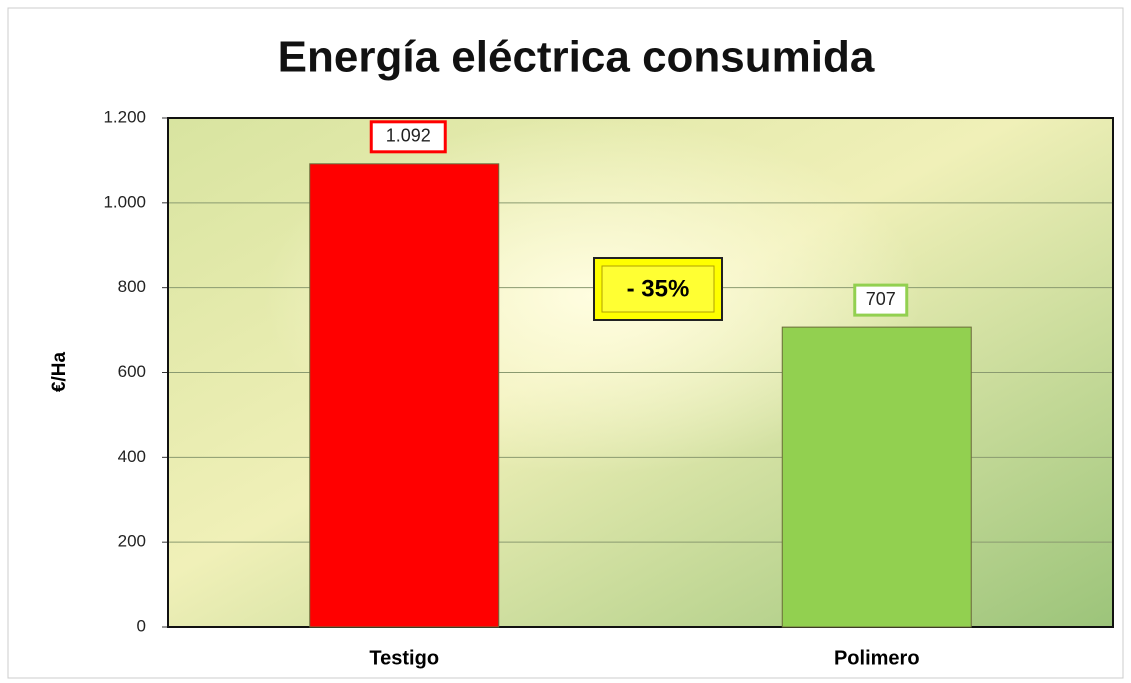 This screenshot has width=1131, height=683. Describe the element at coordinates (132, 456) in the screenshot. I see `y-tick-label: 400` at that location.